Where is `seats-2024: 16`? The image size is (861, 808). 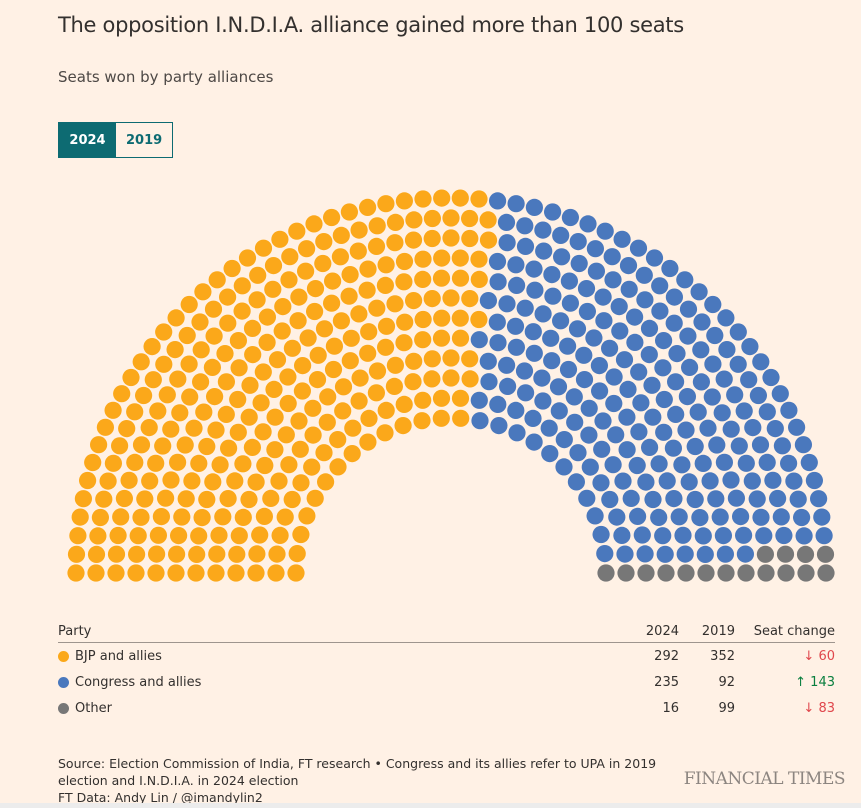 seats-2024: 16 is located at coordinates (670, 708).